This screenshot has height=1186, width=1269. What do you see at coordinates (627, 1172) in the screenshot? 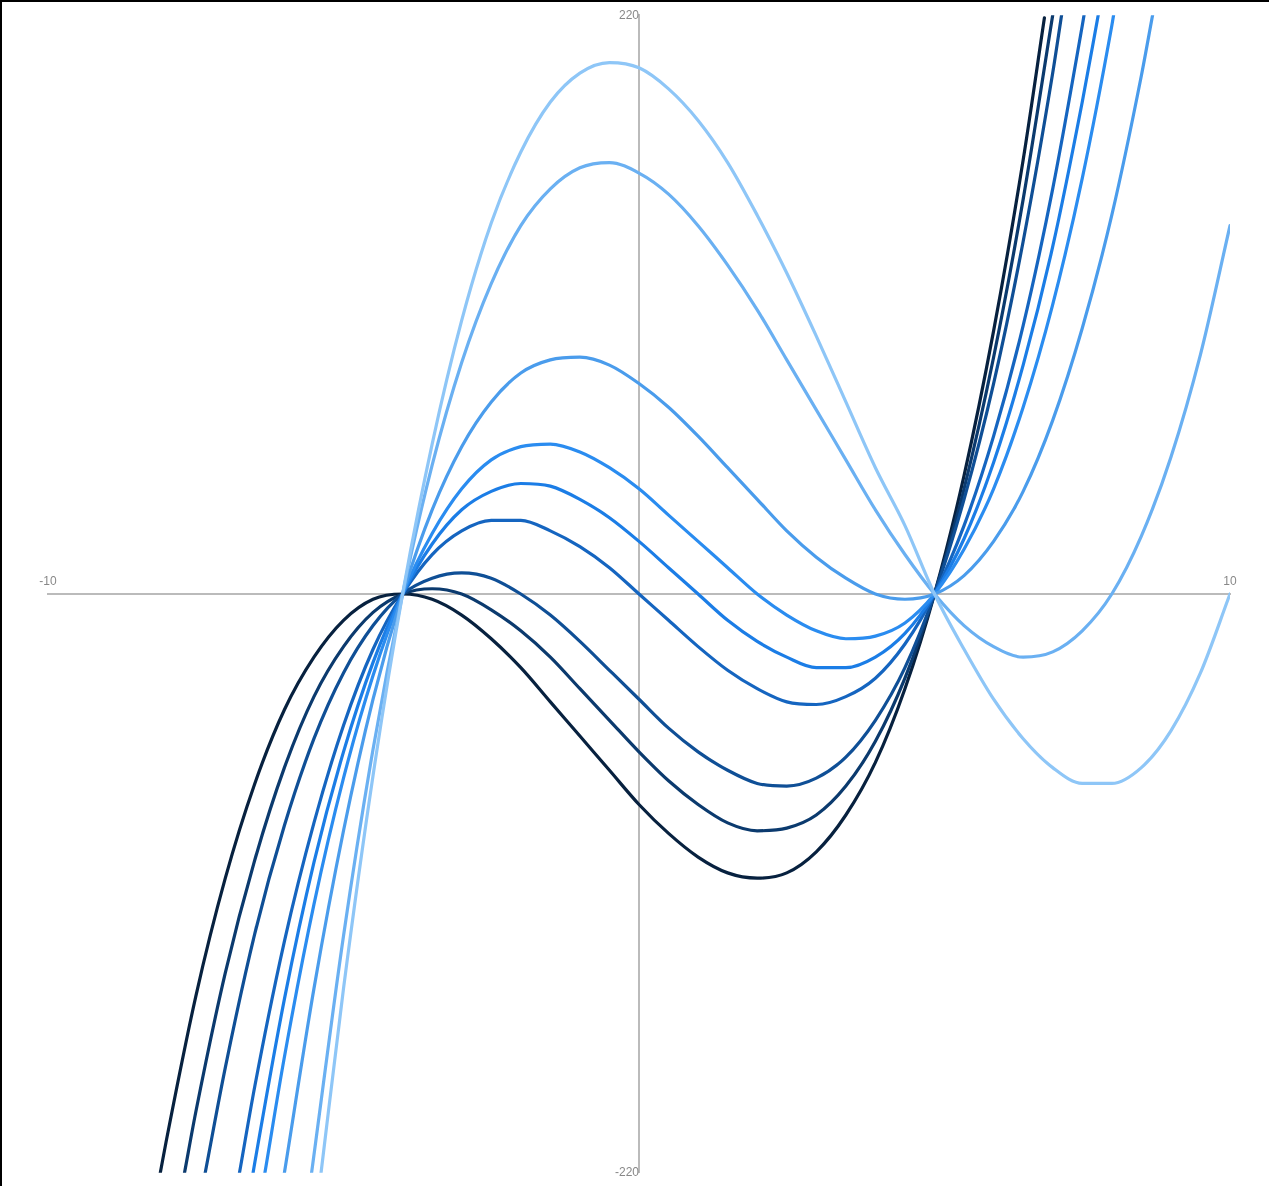
I see `y-tick-label: -220` at bounding box center [627, 1172].